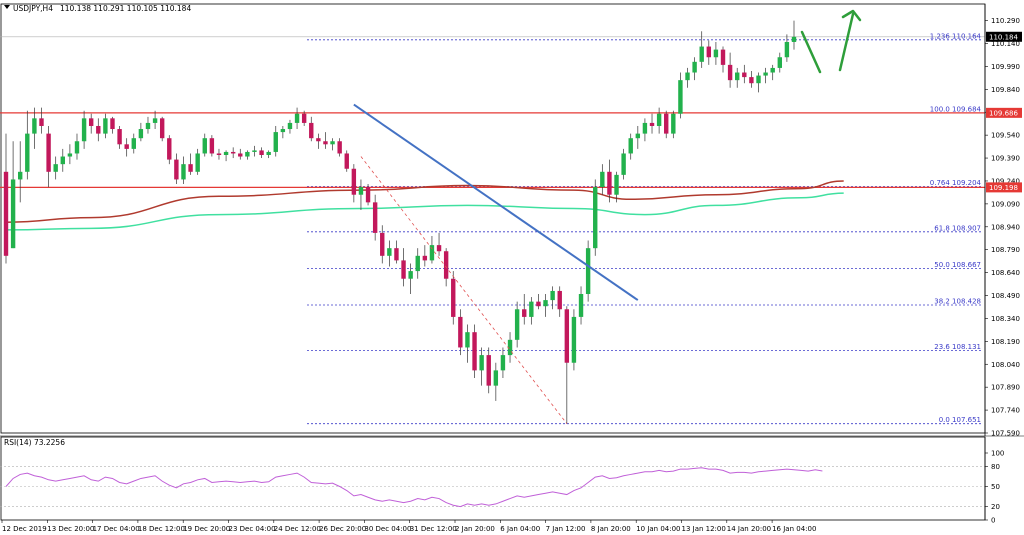 The width and height of the screenshot is (1024, 535). Describe the element at coordinates (704, 529) in the screenshot. I see `time-label: 13 Jan 12:00` at that location.